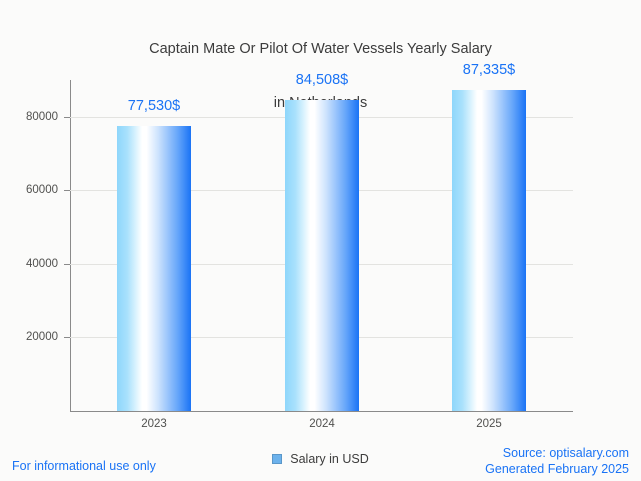 This screenshot has height=481, width=641. I want to click on bar-value-label: 77,530$, so click(154, 106).